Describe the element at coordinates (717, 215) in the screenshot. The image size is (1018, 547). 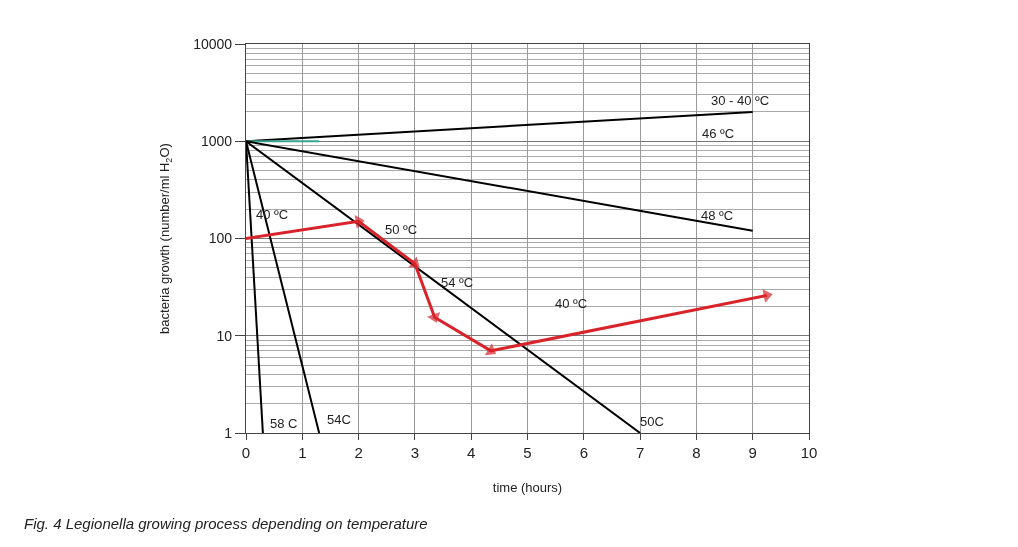
I see `series-label: 48 ºC` at that location.